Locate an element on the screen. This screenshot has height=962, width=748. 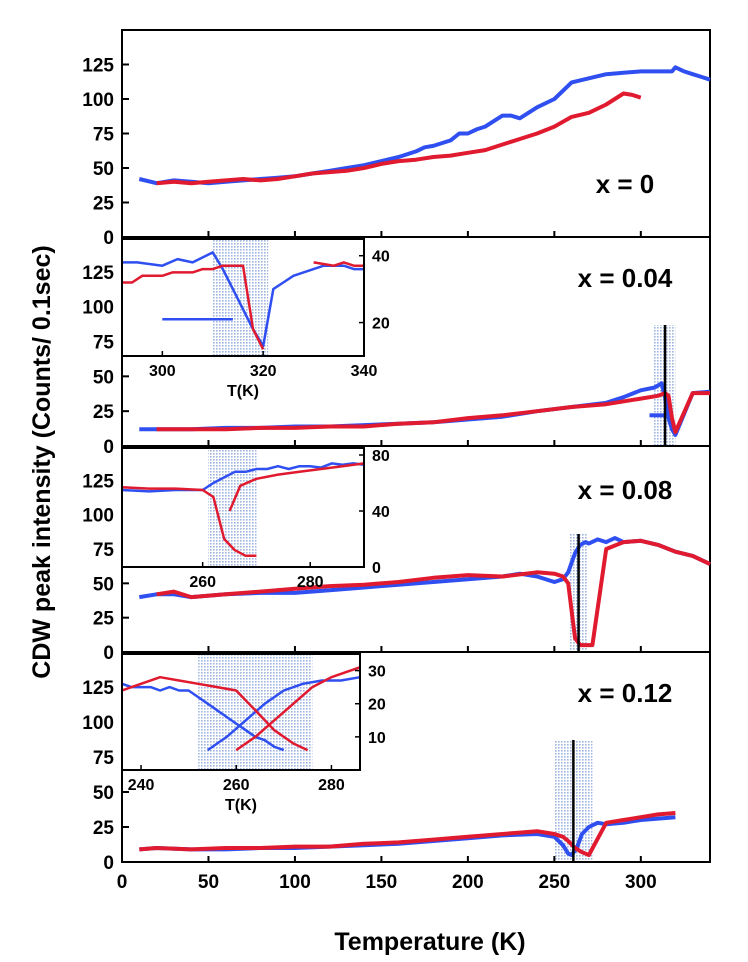
x-tick-label: 150 is located at coordinates (382, 882).